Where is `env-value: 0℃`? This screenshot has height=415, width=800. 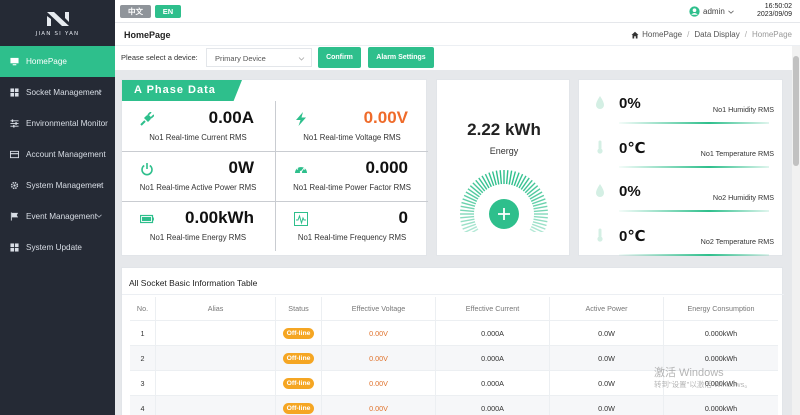 env-value: 0℃ is located at coordinates (632, 148).